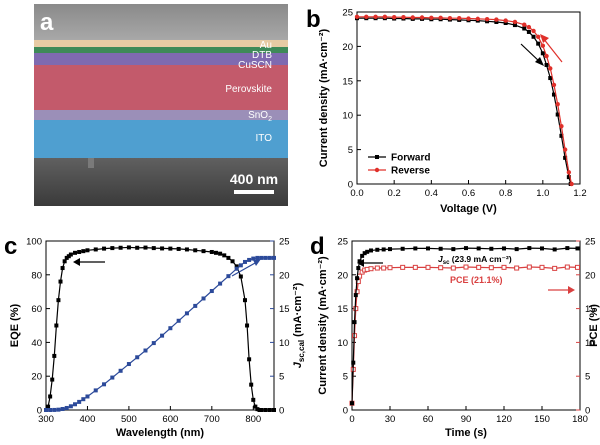  Describe the element at coordinates (440, 259) in the screenshot. I see `d-jsc-annotation-part: J` at that location.